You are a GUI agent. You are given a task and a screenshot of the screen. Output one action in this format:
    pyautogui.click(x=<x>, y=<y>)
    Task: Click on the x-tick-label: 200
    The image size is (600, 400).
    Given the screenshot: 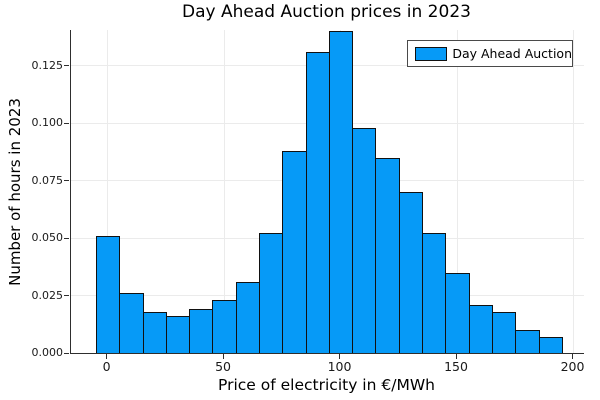 What is the action you would take?
    pyautogui.click(x=572, y=366)
    